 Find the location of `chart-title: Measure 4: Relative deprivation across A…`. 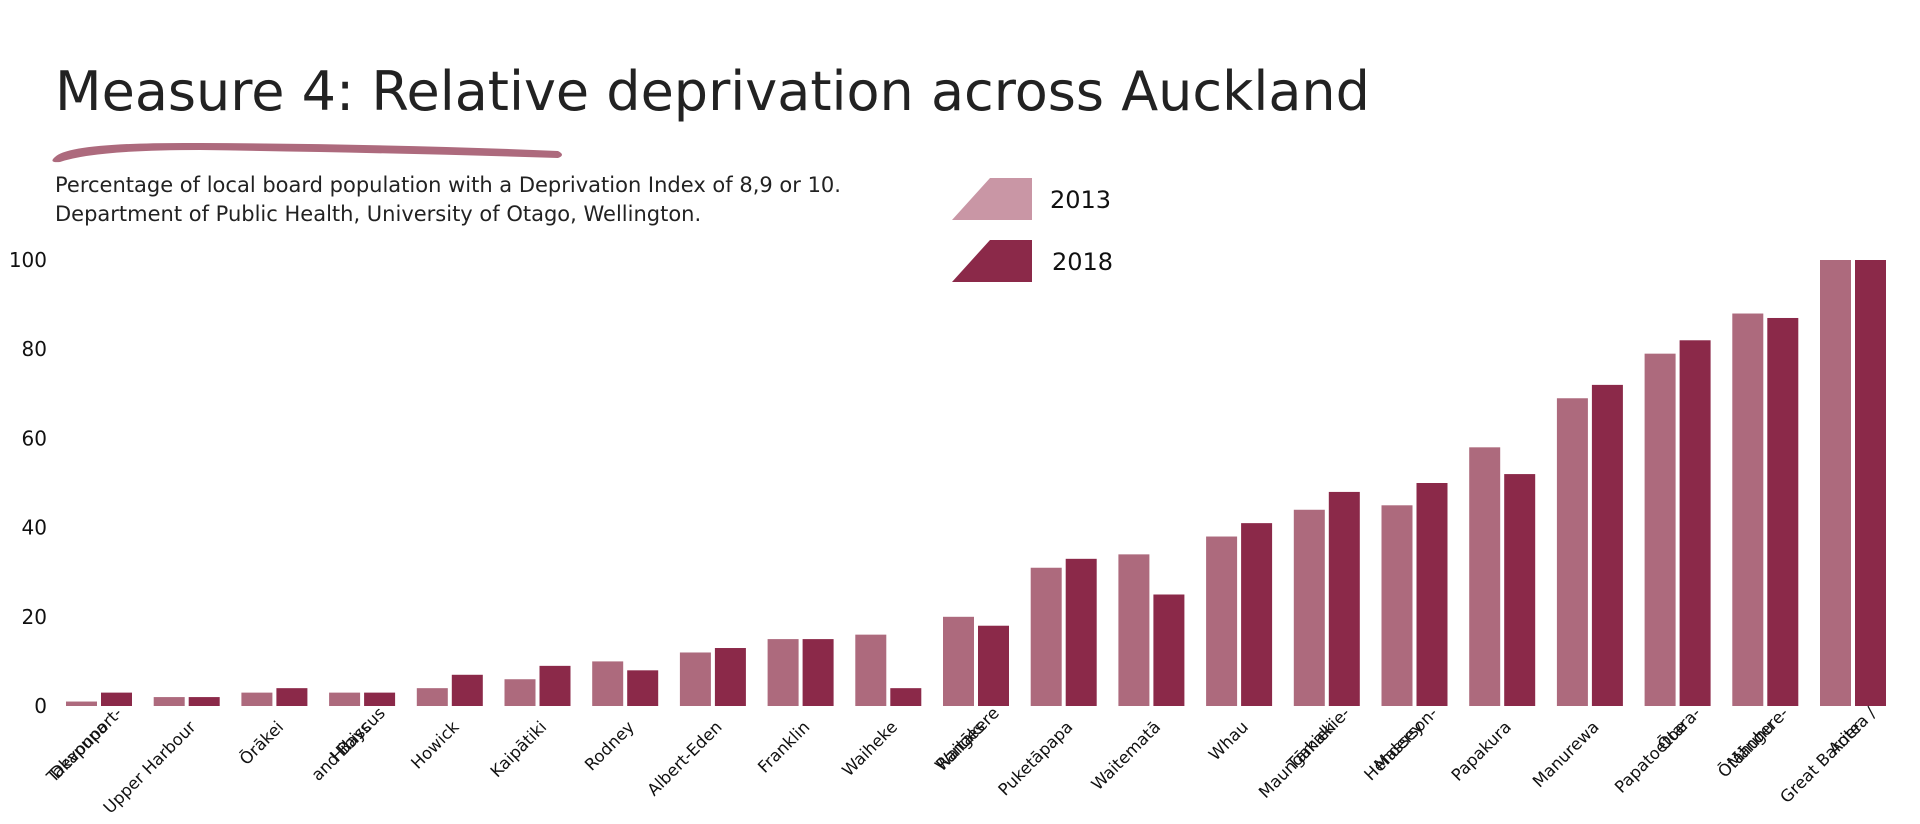

chart-title: Measure 4: Relative deprivation across A… is located at coordinates (712, 91).